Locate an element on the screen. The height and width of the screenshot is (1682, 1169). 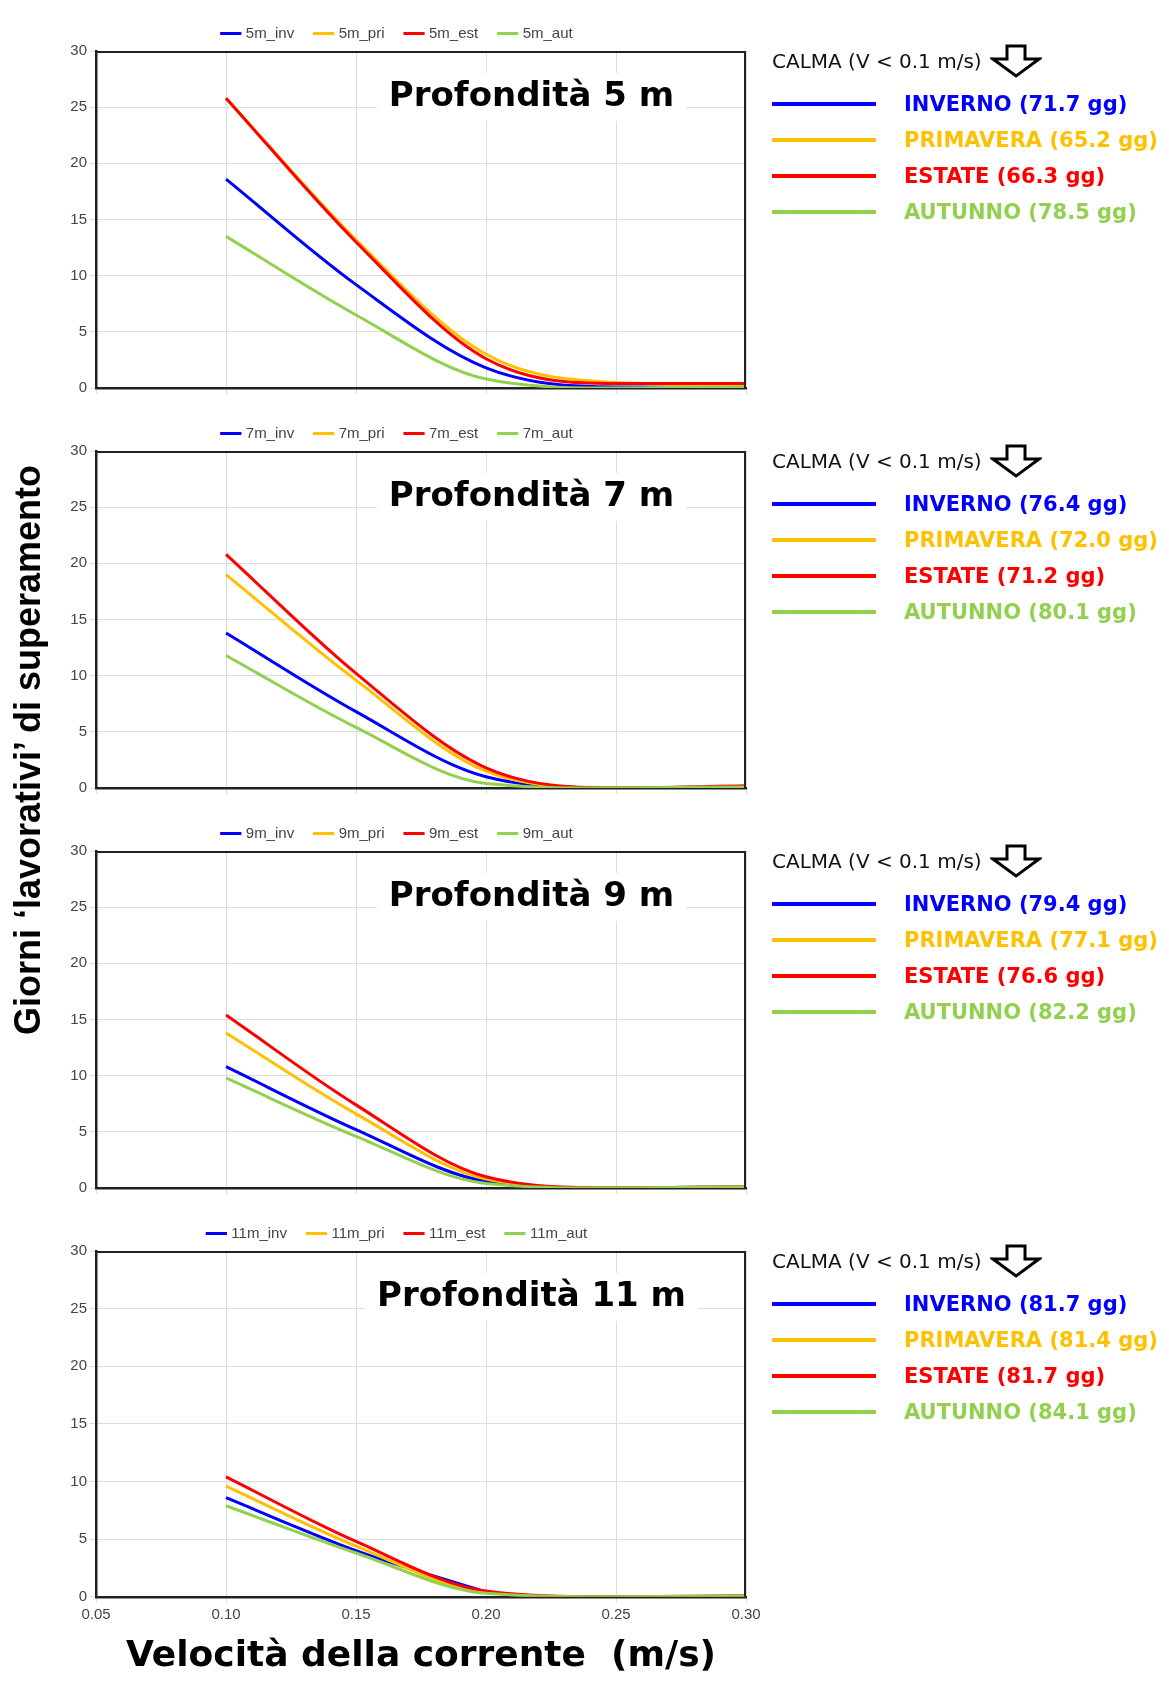
legend-label: 11m_inv is located at coordinates (259, 1232).